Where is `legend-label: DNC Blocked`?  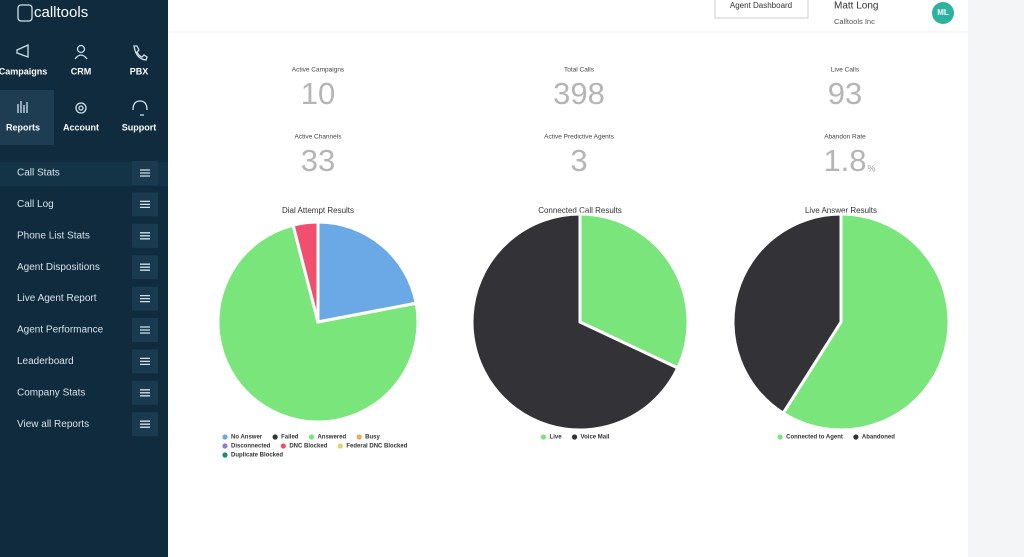 legend-label: DNC Blocked is located at coordinates (308, 447).